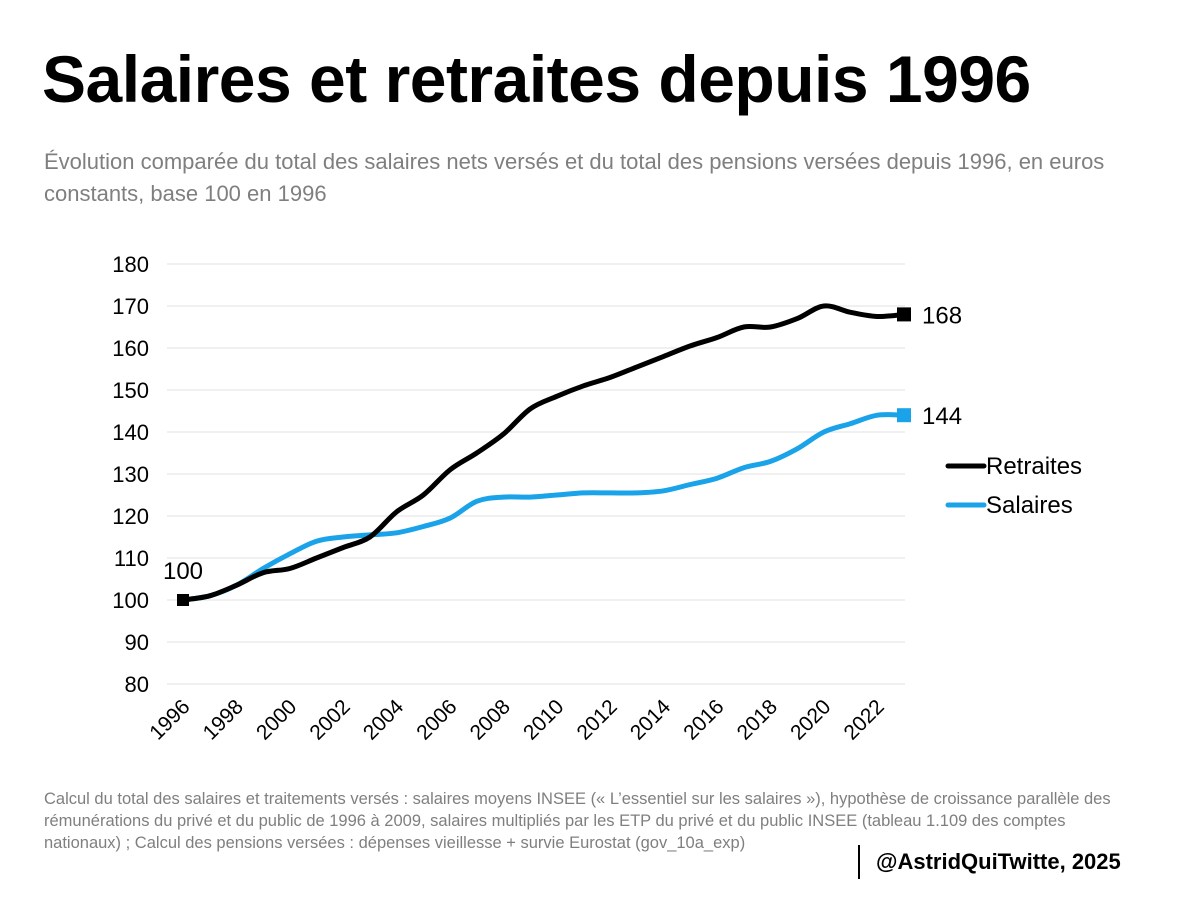  I want to click on y-tick-label: 80, so click(137, 684).